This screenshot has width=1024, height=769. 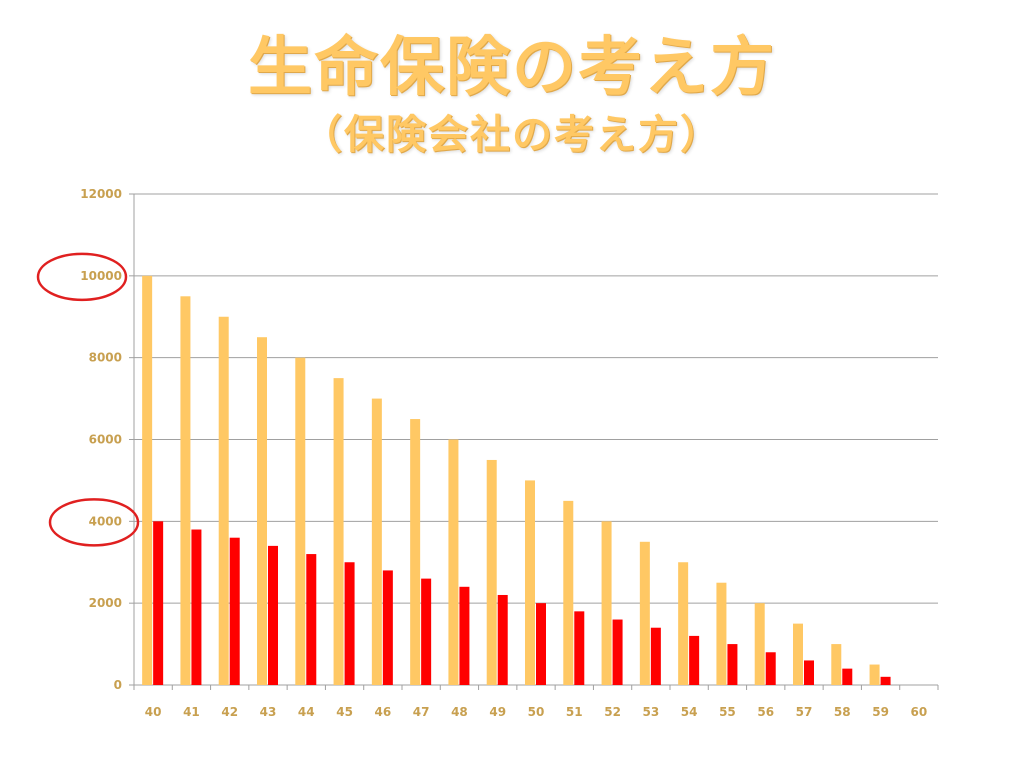 What do you see at coordinates (512, 135) in the screenshot?
I see `chart-subtitle: （保険会社の考え方）` at bounding box center [512, 135].